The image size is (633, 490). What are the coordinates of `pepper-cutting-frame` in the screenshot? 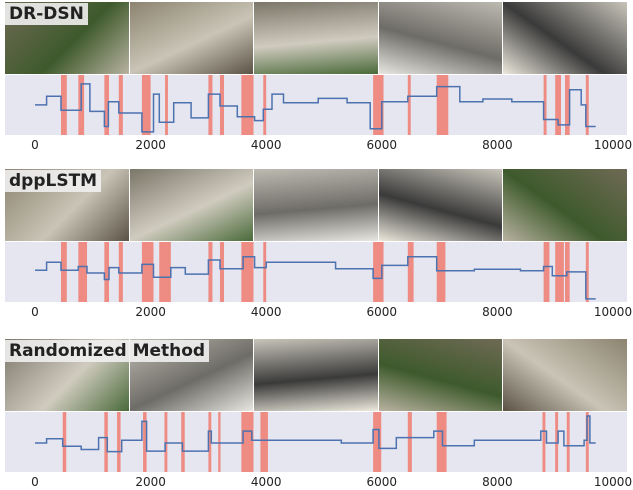 It's located at (316, 205).